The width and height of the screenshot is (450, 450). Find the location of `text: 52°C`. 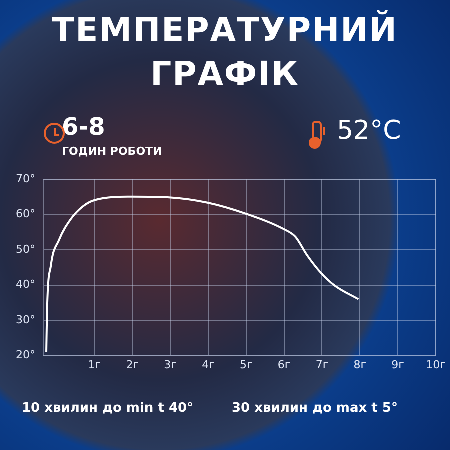

text: 52°C is located at coordinates (369, 131).